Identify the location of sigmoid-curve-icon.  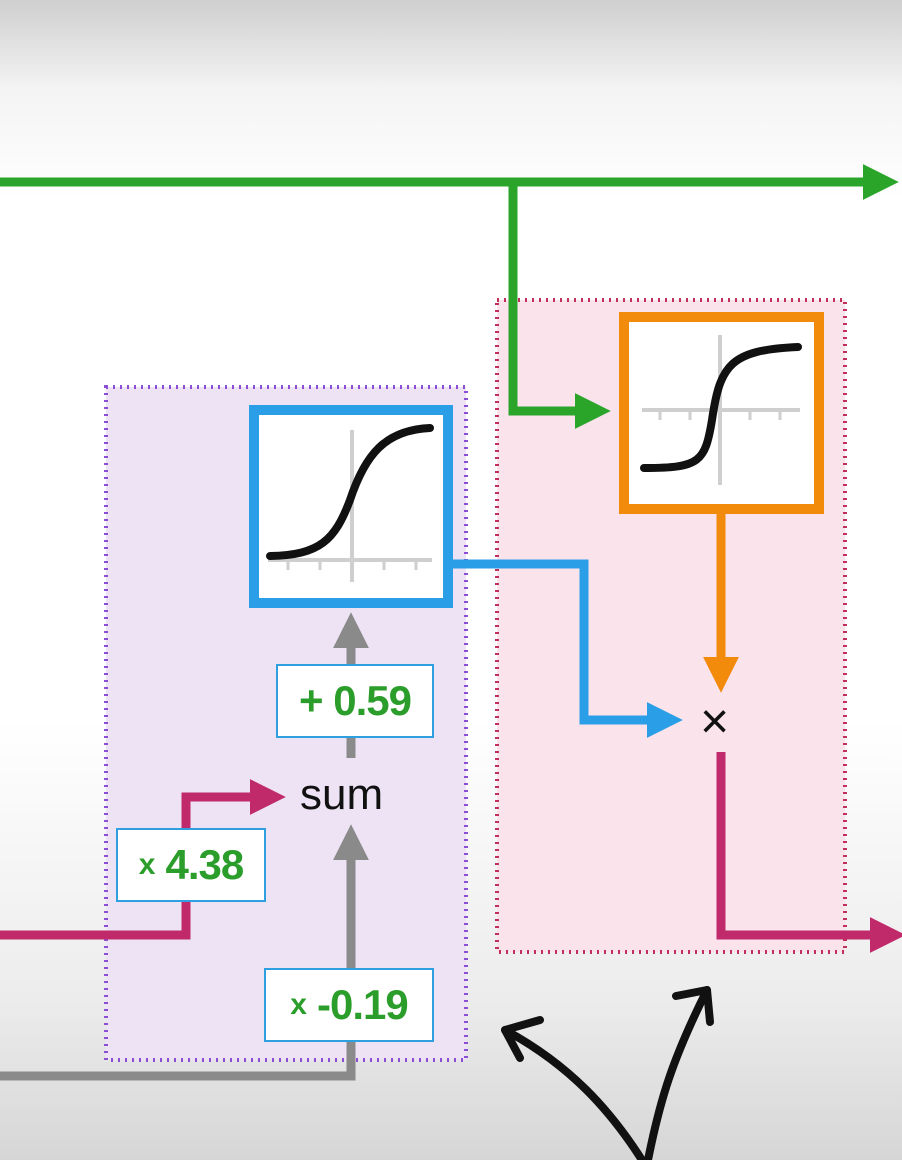
(350, 503).